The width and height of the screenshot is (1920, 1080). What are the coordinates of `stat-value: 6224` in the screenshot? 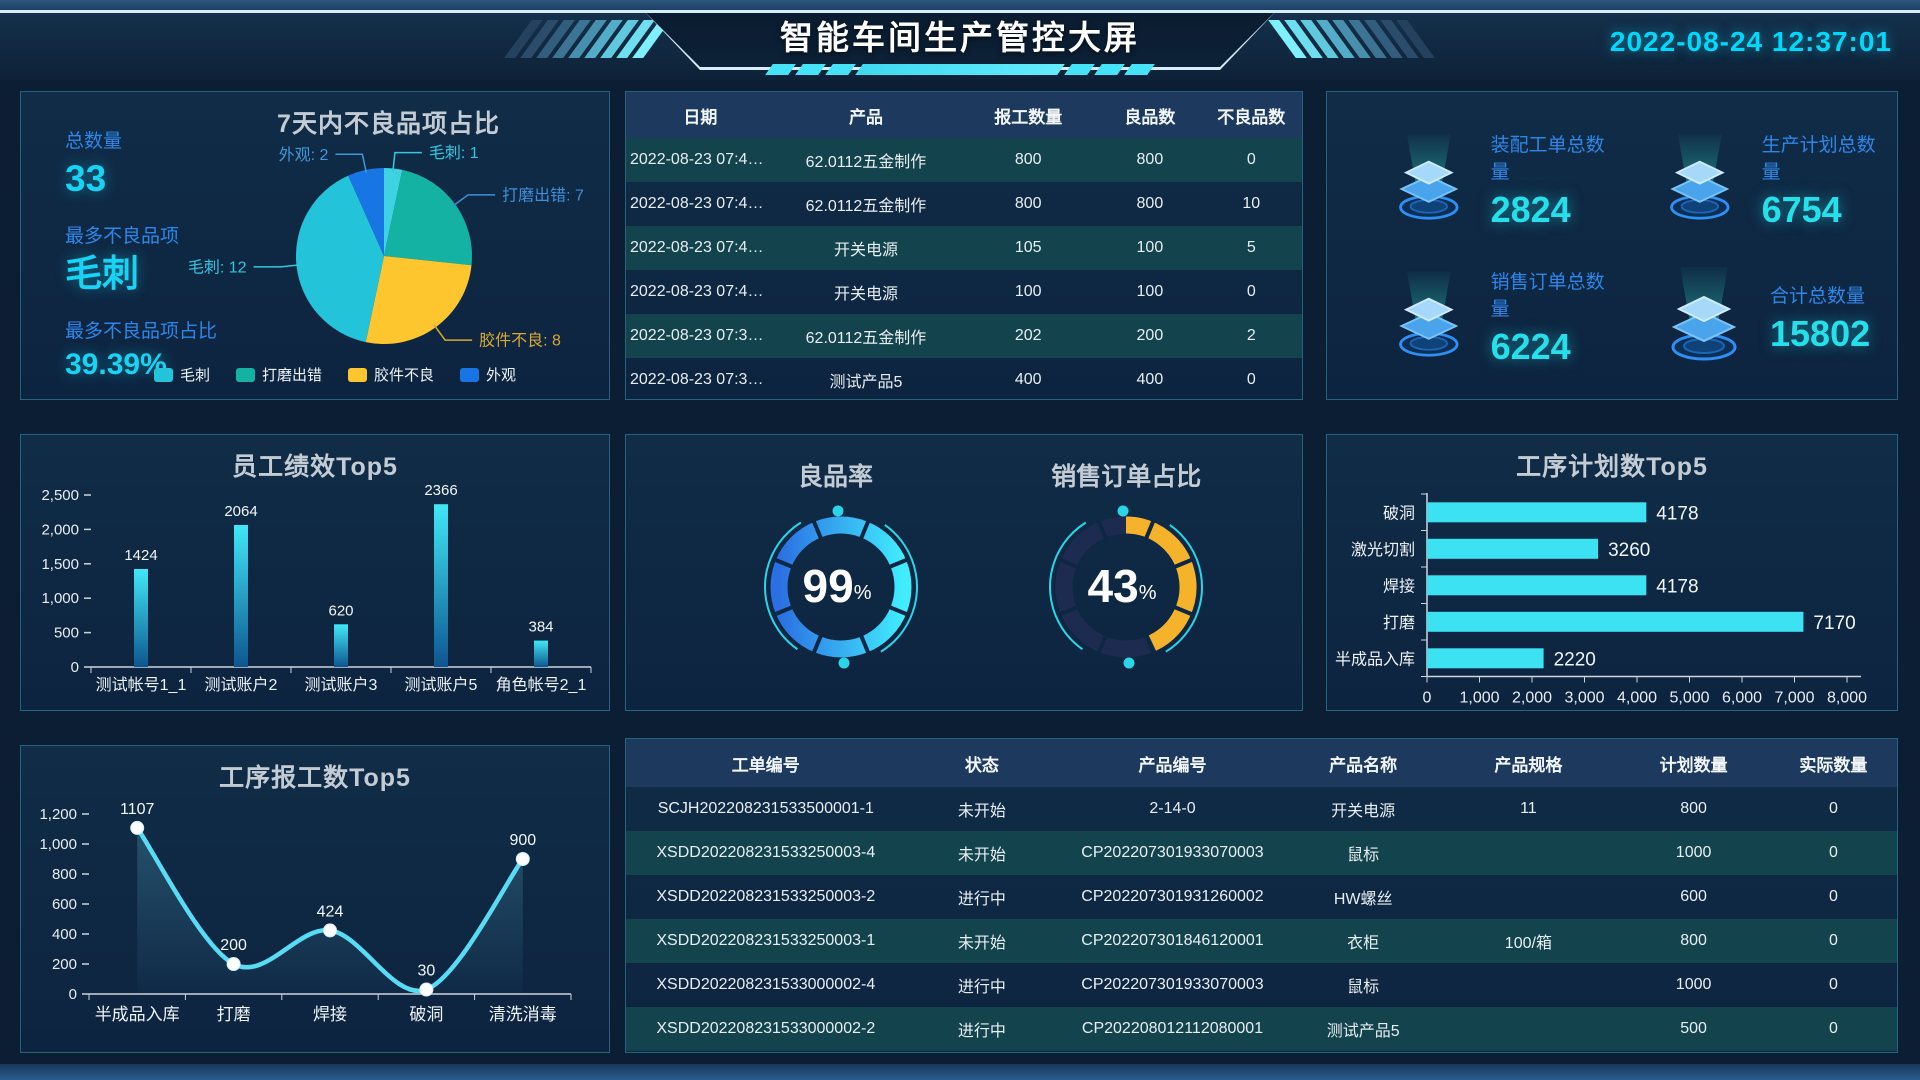 It's located at (1530, 347).